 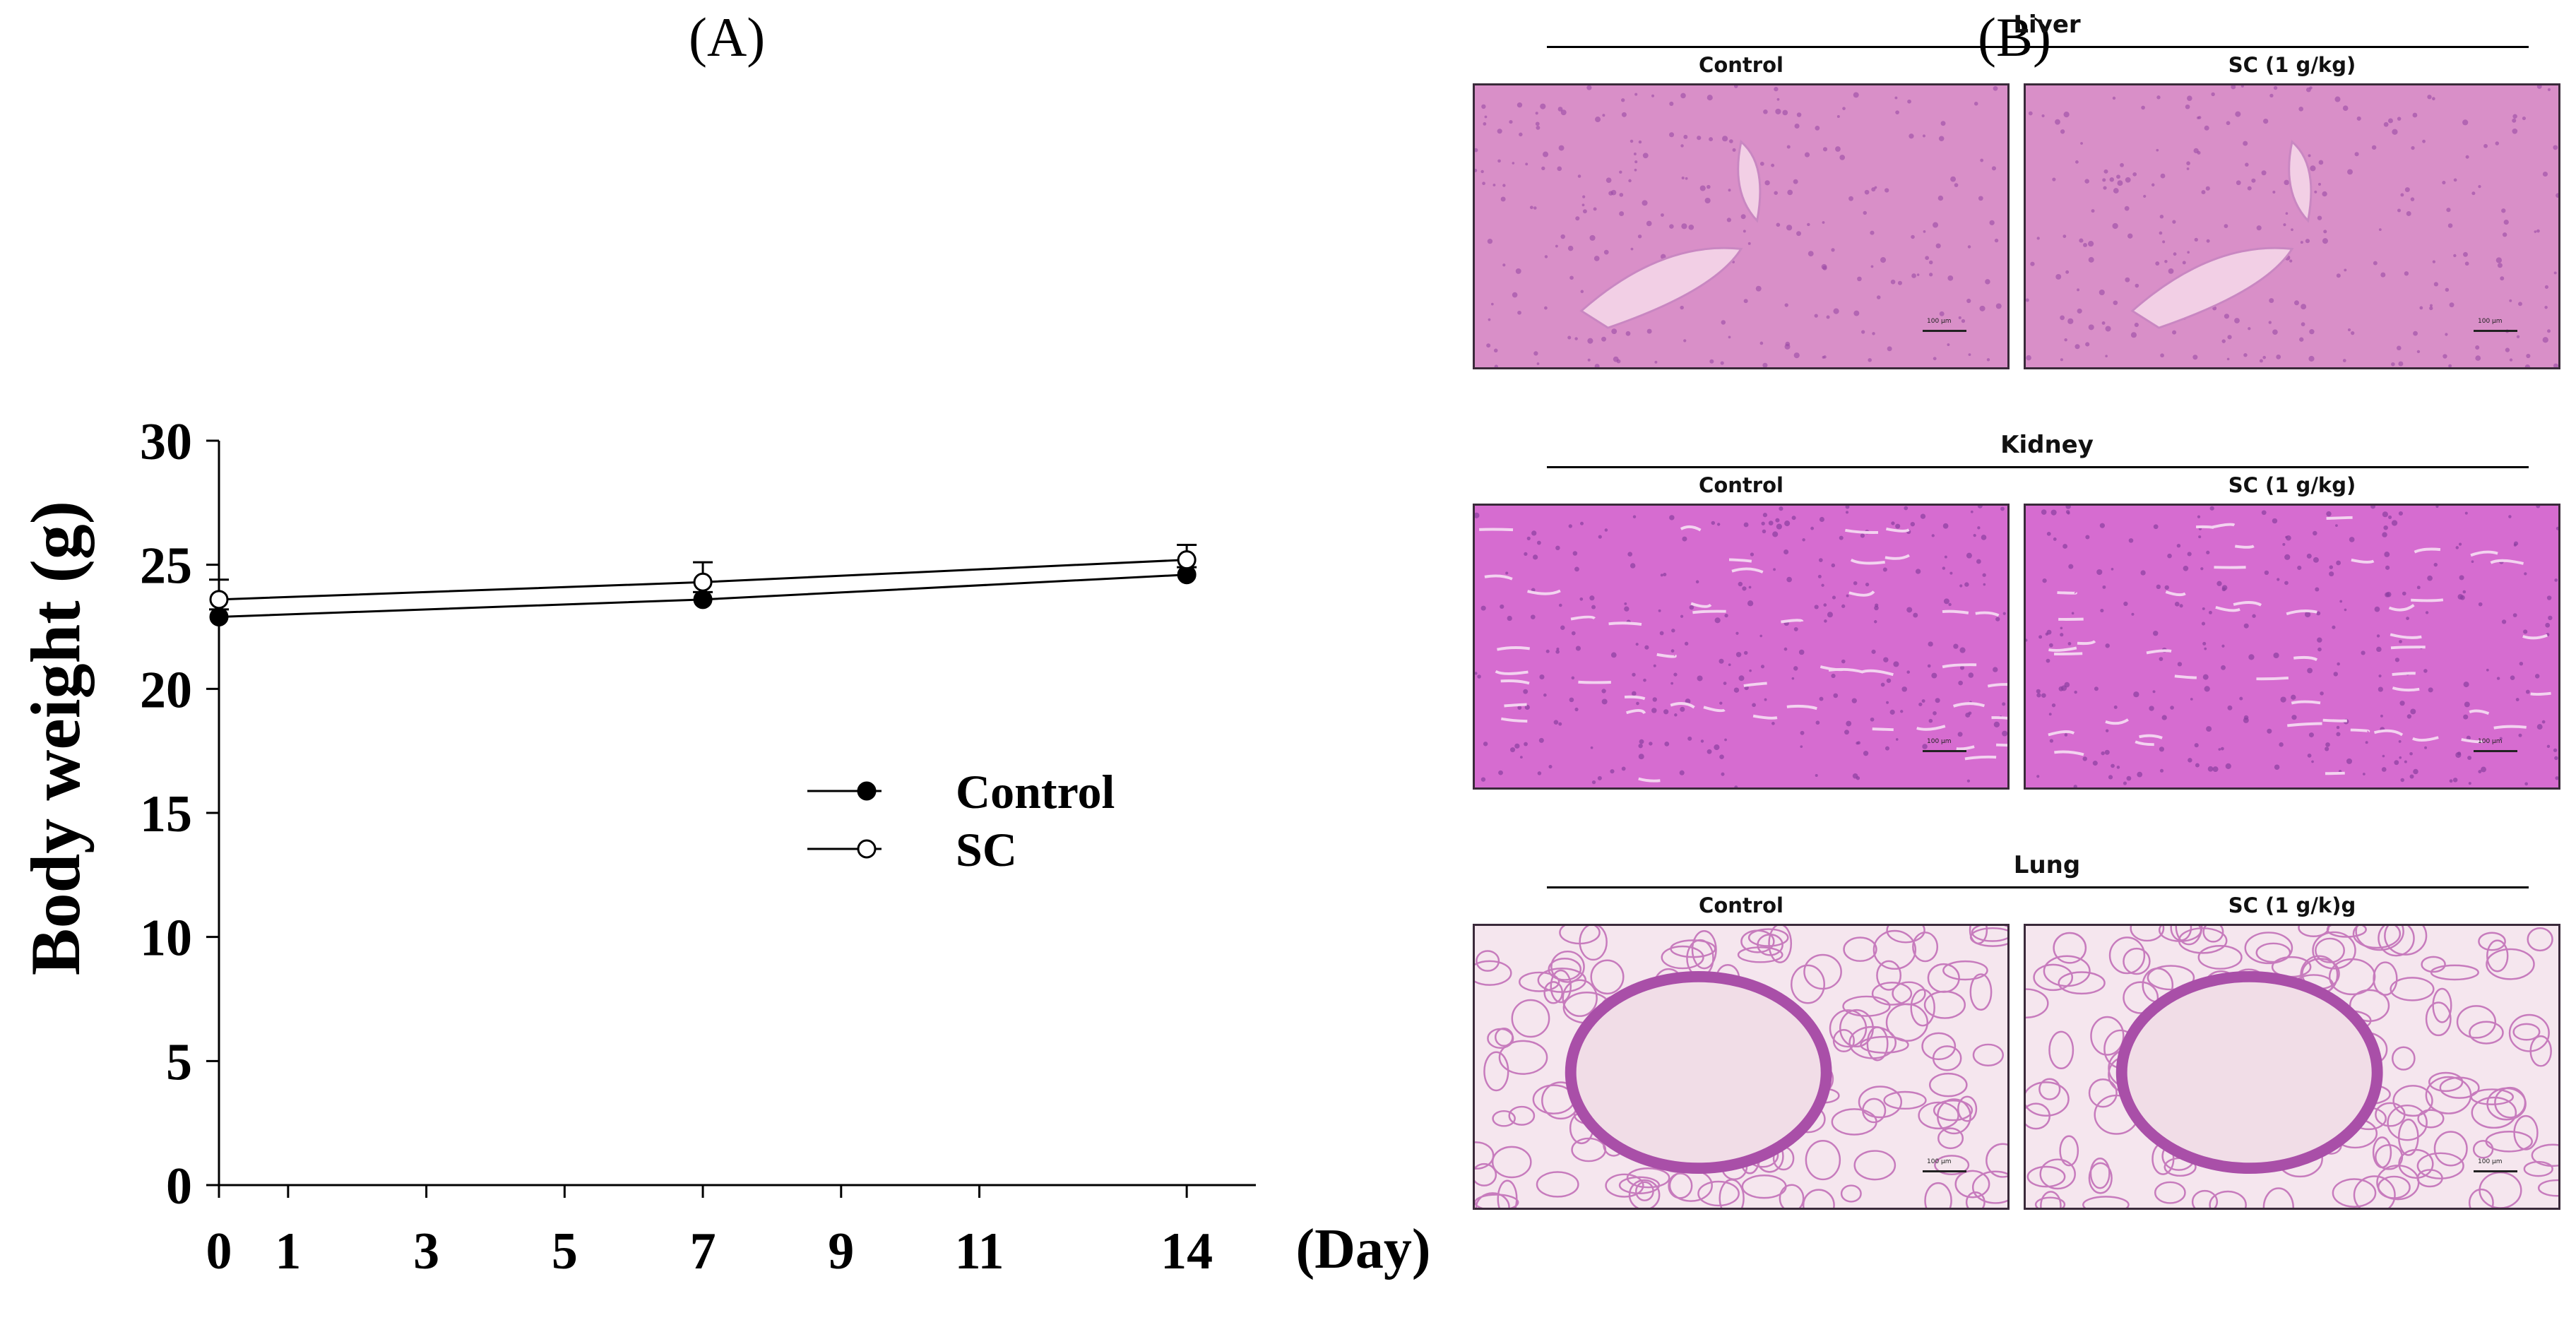 What do you see at coordinates (1939, 1162) in the screenshot?
I see `scale-bar-label: 100 μm` at bounding box center [1939, 1162].